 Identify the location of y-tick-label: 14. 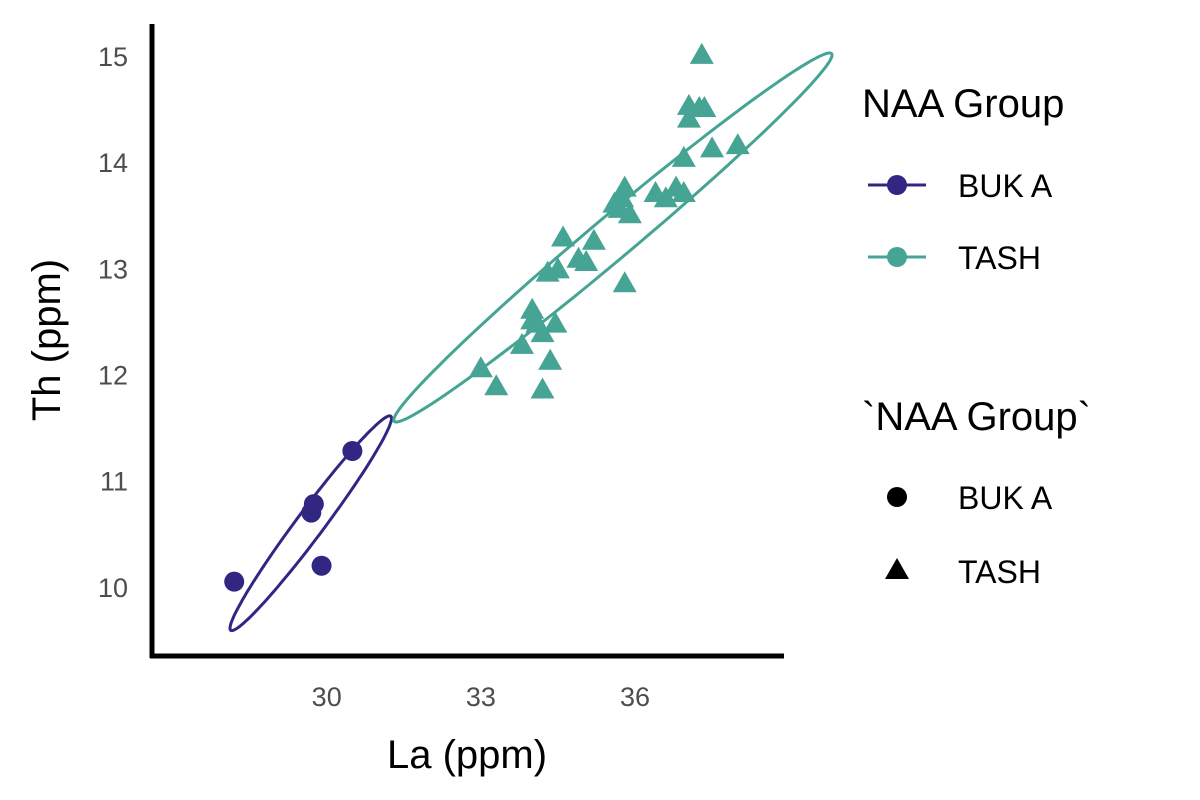
(113, 163).